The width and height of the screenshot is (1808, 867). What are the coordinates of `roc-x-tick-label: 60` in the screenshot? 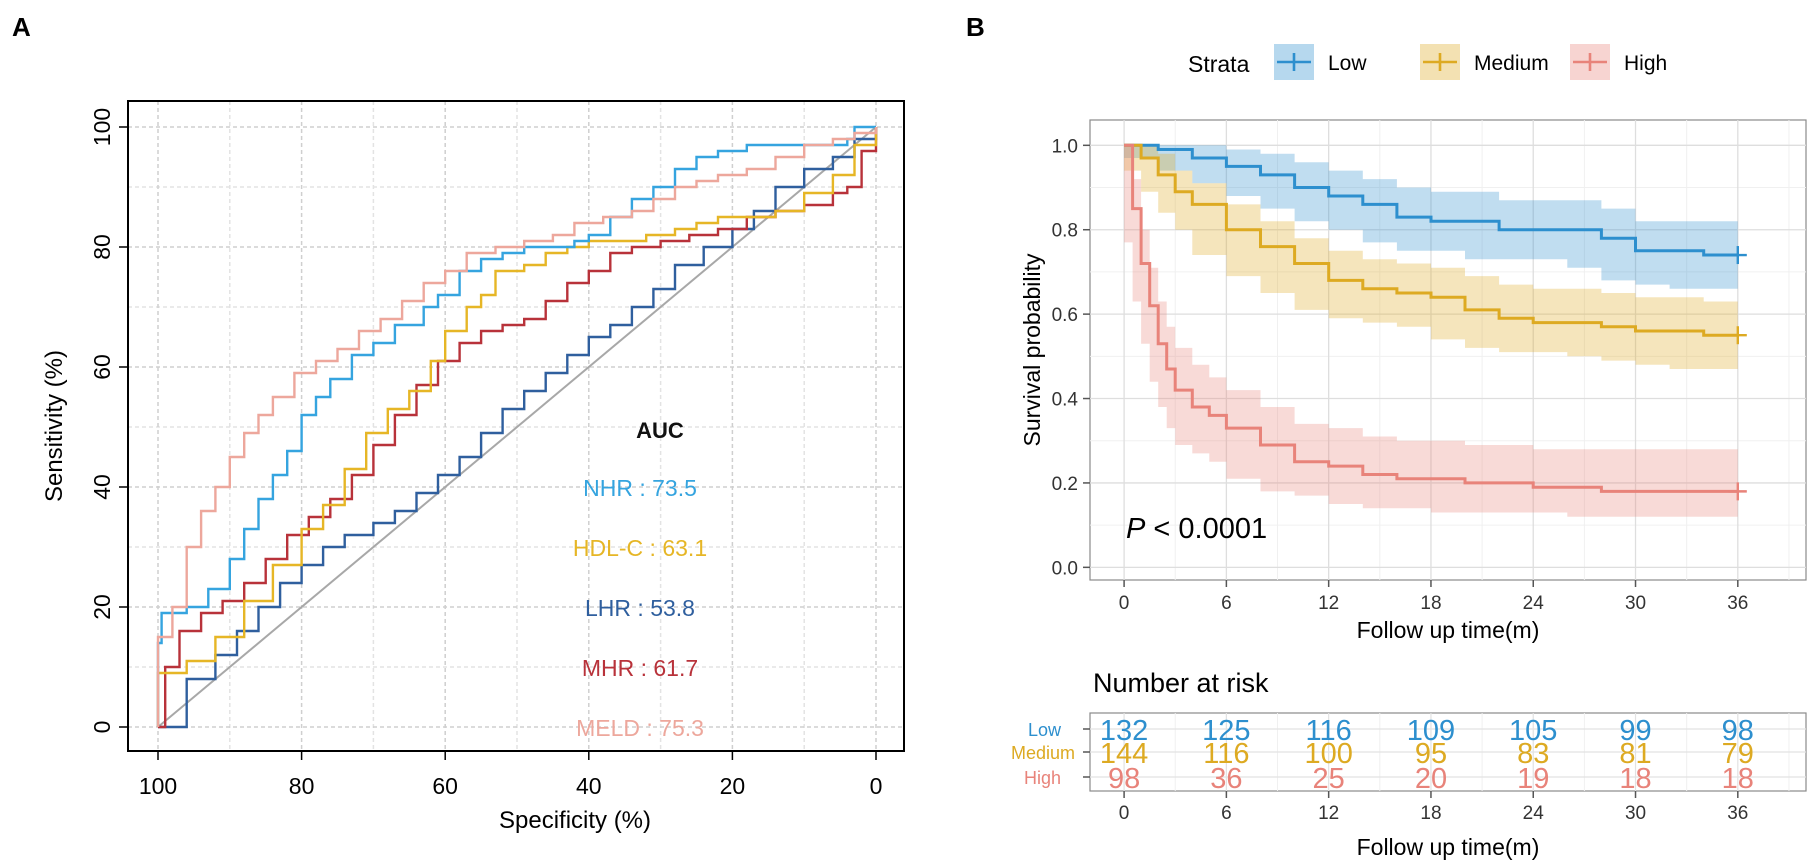 It's located at (445, 786).